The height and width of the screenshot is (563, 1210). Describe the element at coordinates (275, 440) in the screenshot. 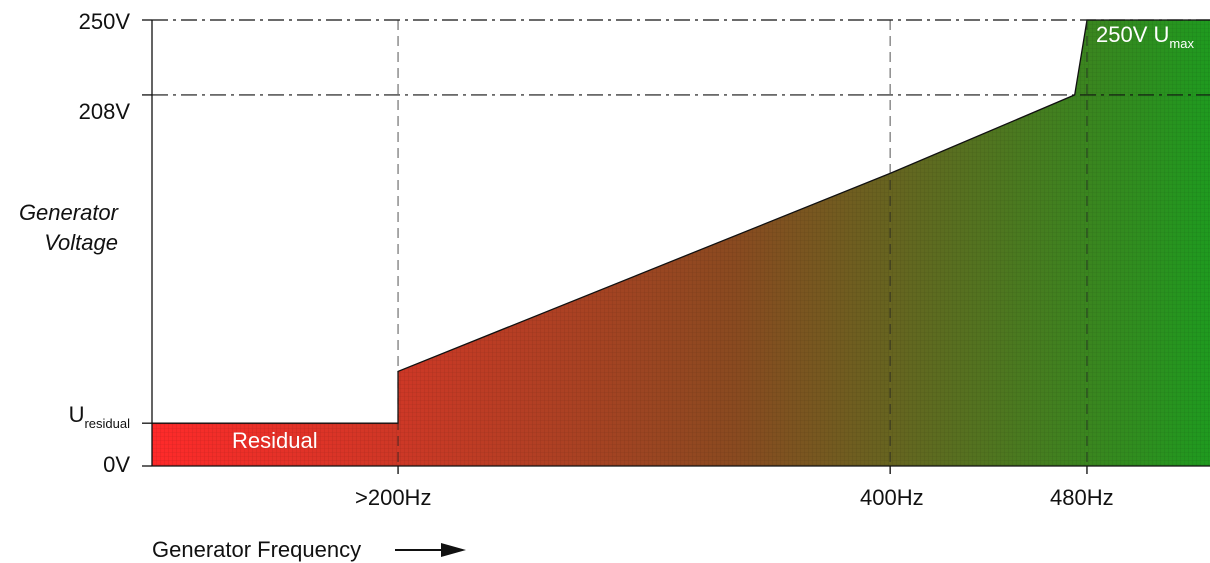

I see `residual-annotation: Residual` at that location.